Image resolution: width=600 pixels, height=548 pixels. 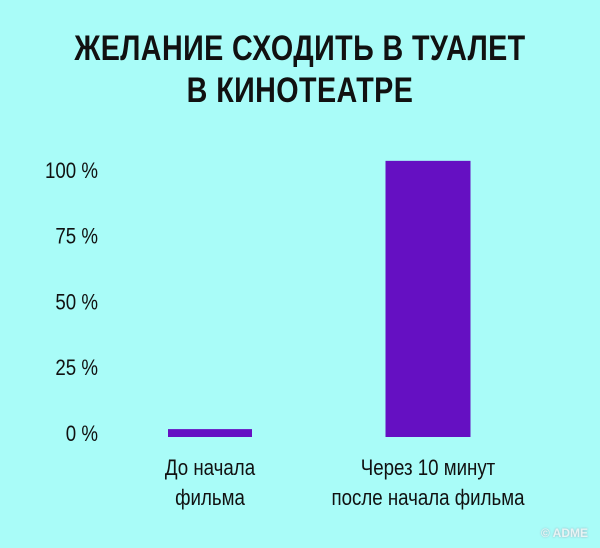 I want to click on y-tick-label: 0 %, so click(x=82, y=435).